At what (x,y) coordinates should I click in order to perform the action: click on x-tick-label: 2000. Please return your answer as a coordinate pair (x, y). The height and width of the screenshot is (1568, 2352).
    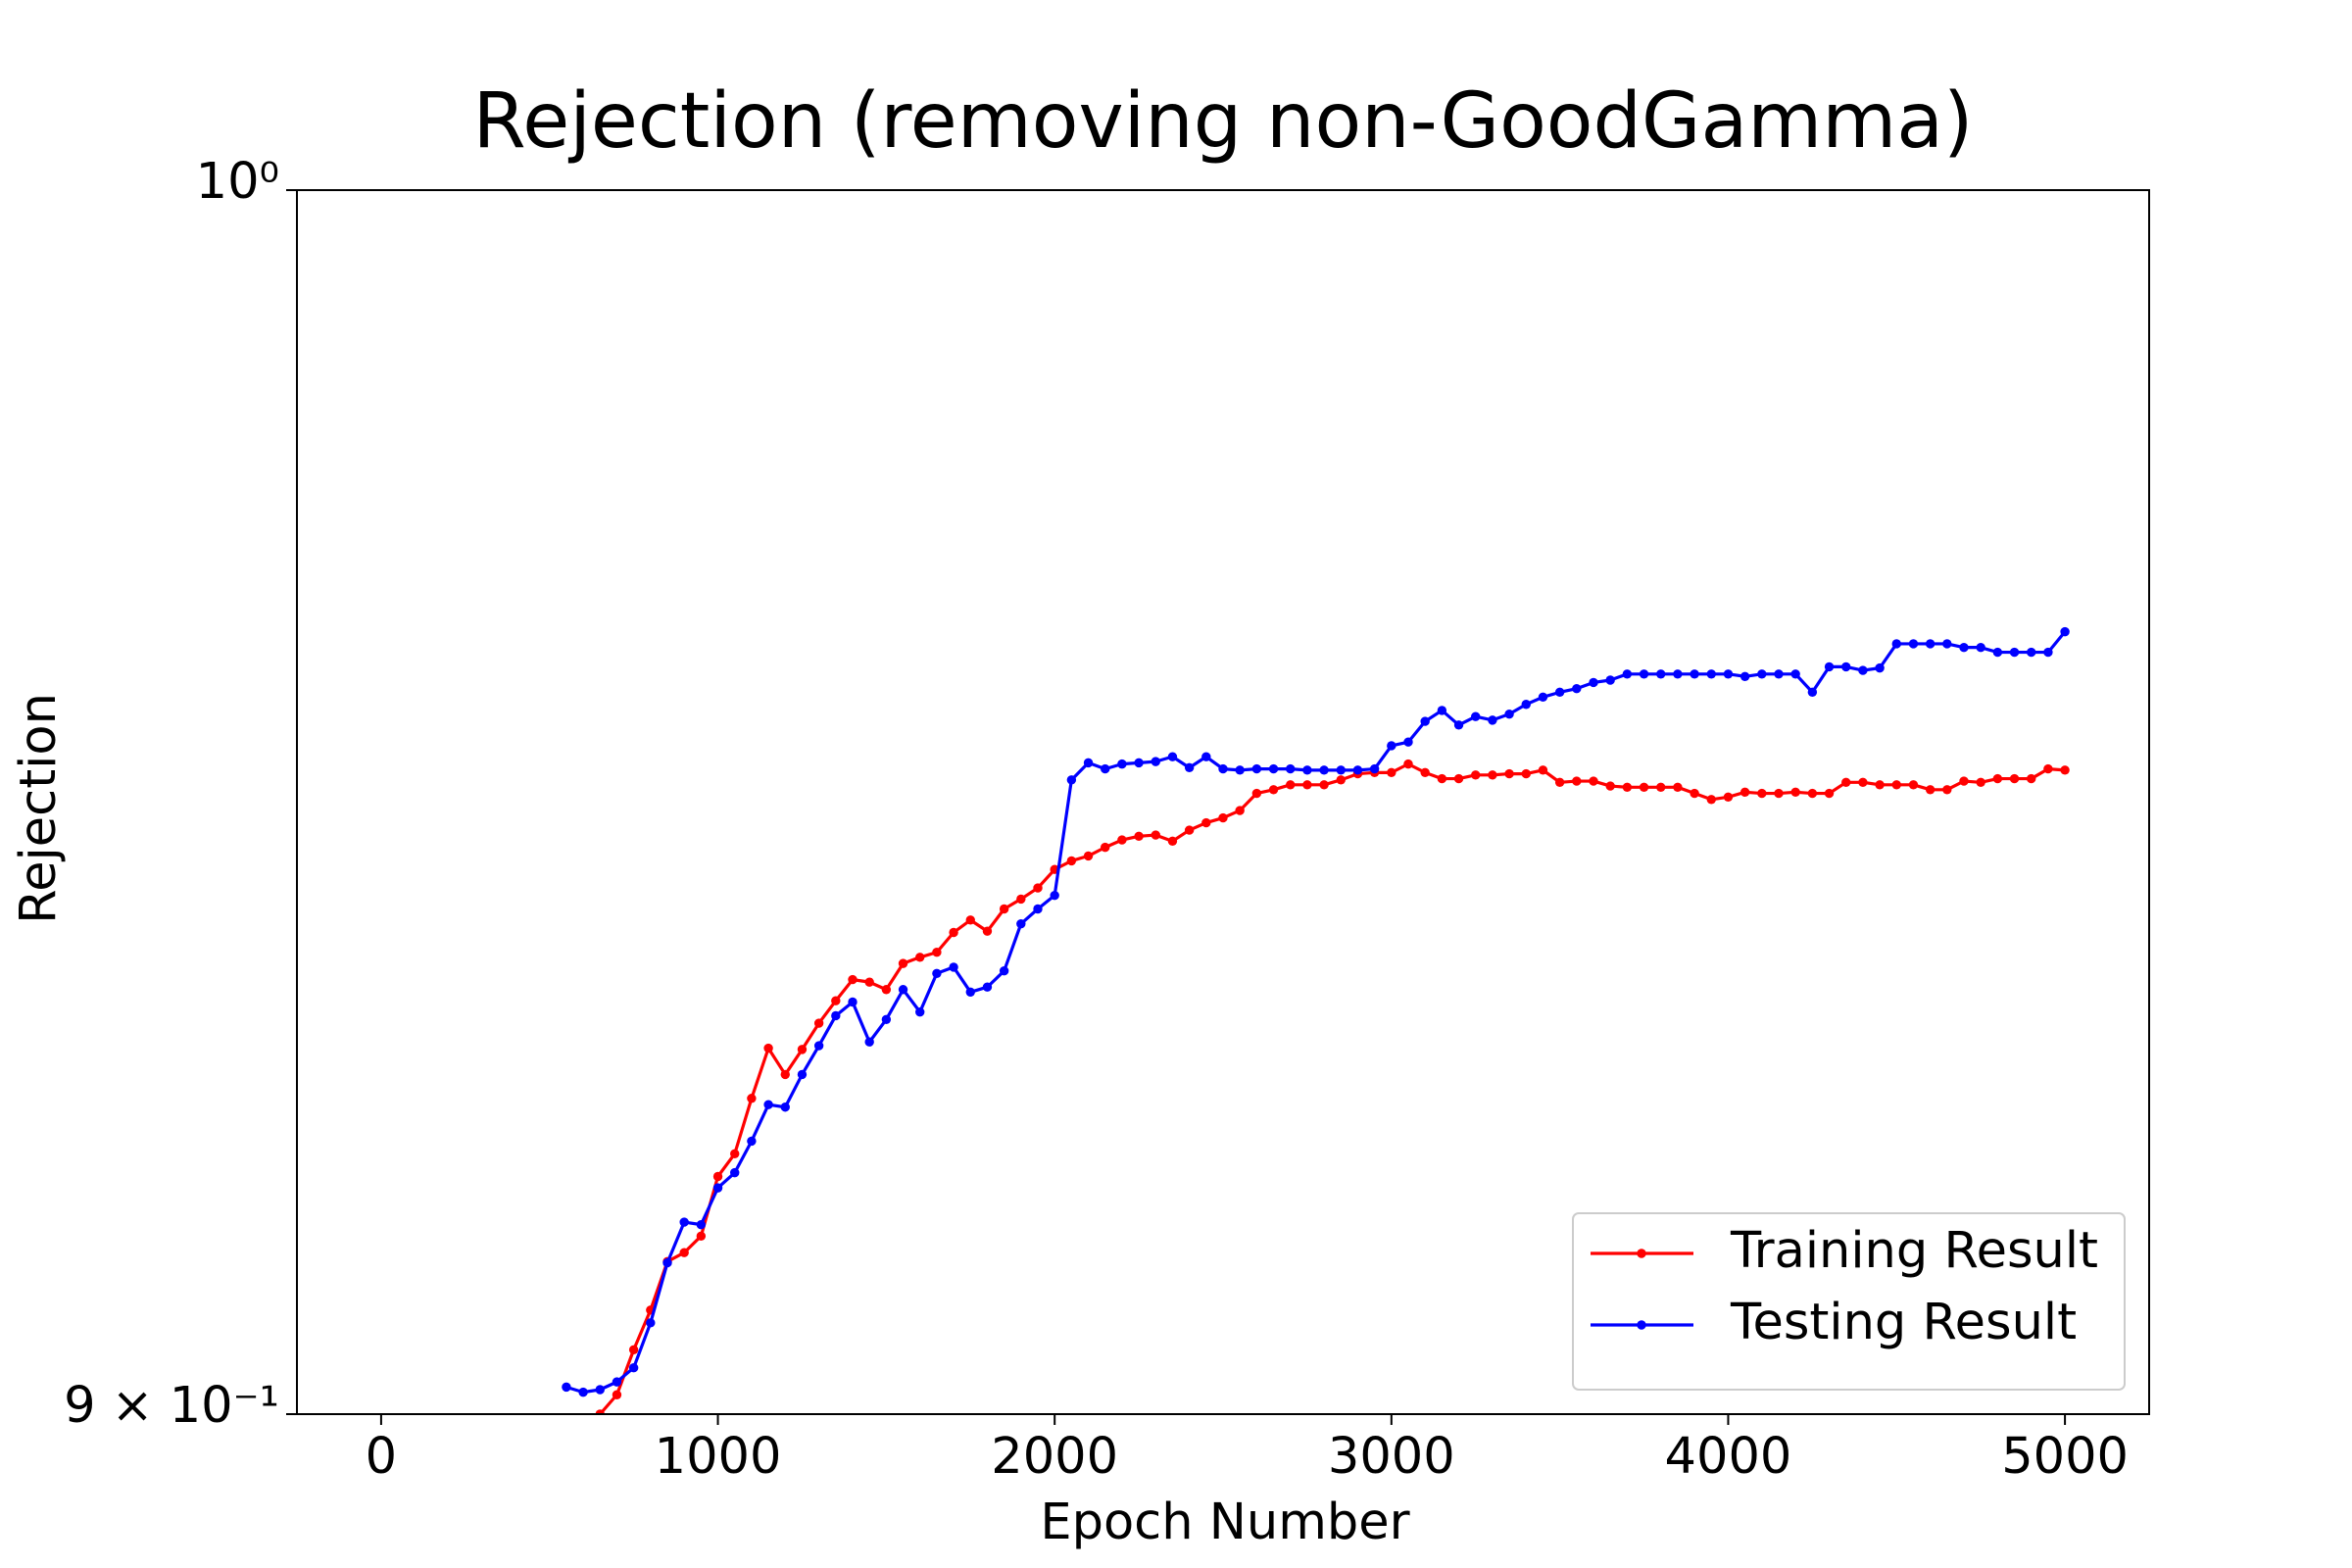
    Looking at the image, I should click on (1054, 1457).